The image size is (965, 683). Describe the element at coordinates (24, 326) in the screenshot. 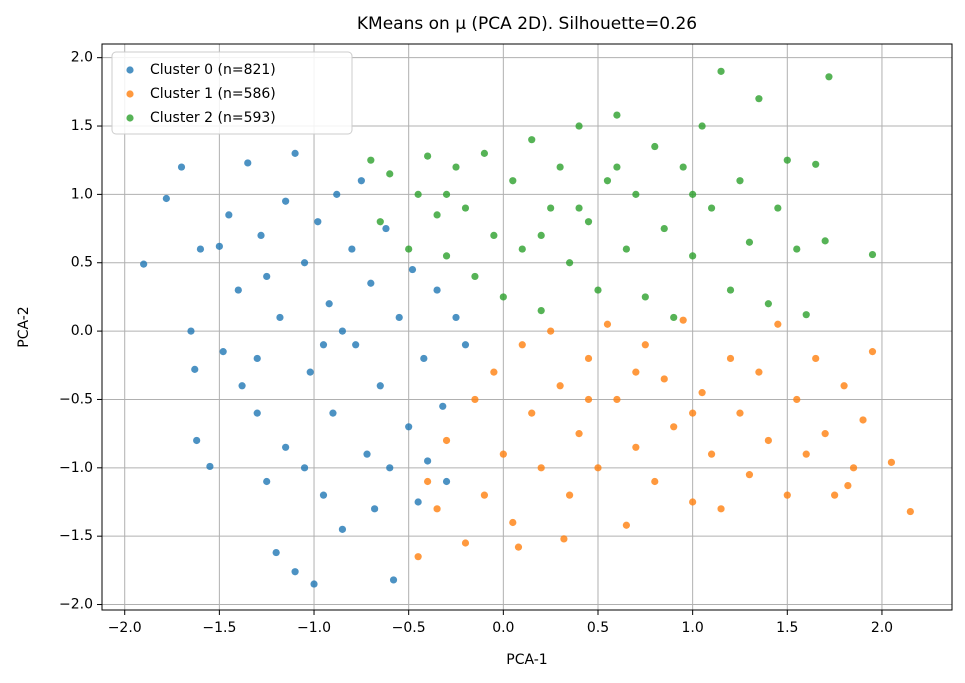

I see `y-axis-label: PCA-2` at that location.